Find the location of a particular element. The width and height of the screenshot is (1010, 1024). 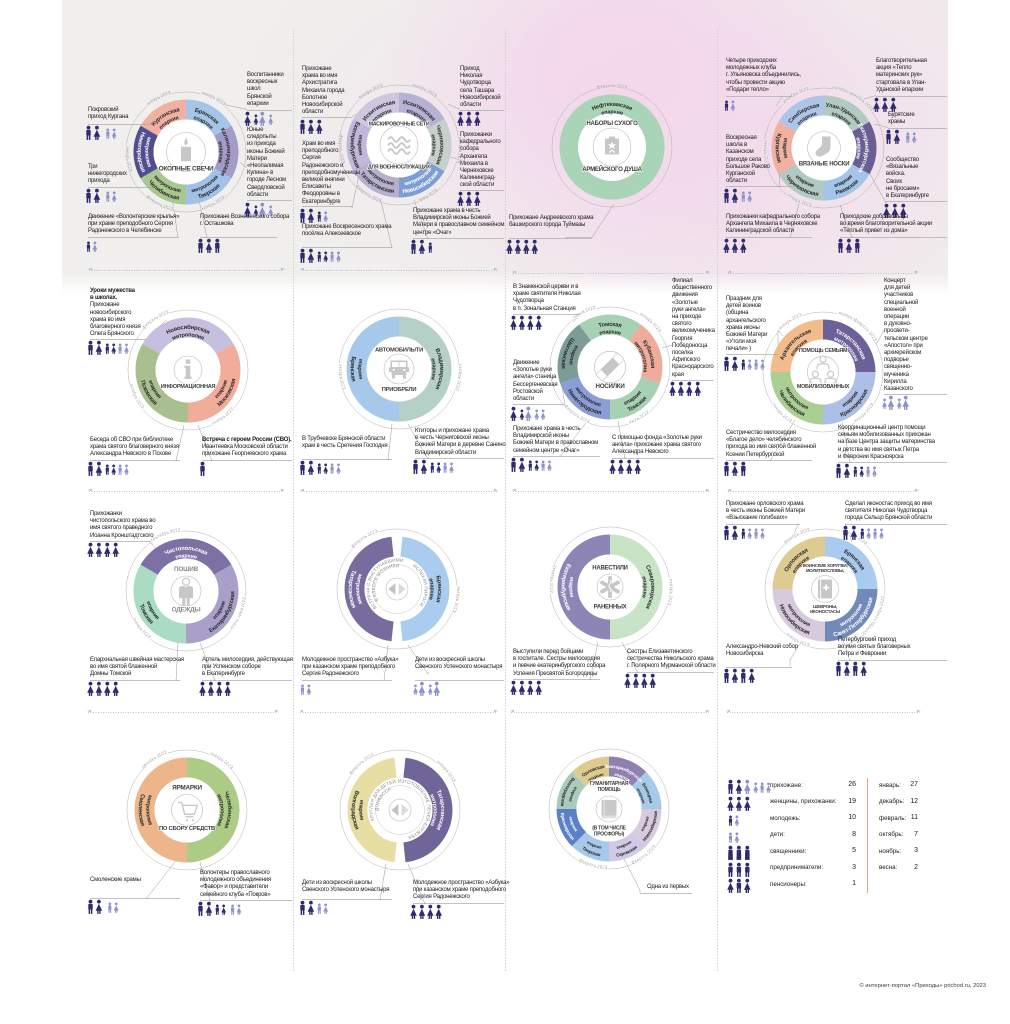

svg-text: НОСИЛКИ is located at coordinates (610, 386).